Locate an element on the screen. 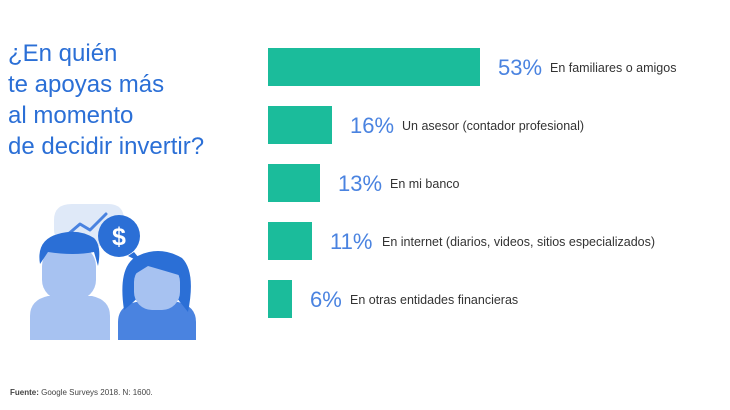 The height and width of the screenshot is (410, 730). bar-value-label: 53% is located at coordinates (520, 67).